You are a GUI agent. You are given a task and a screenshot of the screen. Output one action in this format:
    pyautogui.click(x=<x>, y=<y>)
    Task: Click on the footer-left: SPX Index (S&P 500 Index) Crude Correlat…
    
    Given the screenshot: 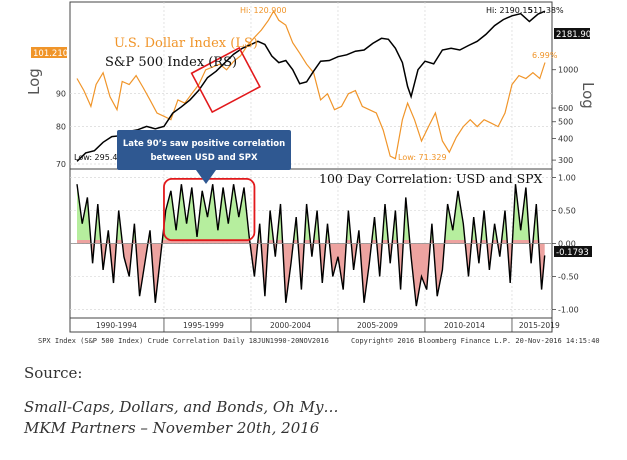 What is the action you would take?
    pyautogui.click(x=183, y=341)
    